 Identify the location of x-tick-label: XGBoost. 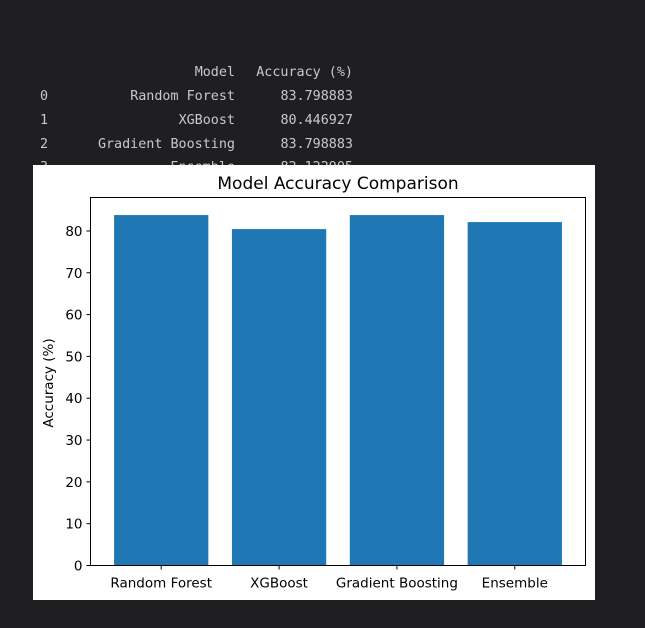
(279, 584).